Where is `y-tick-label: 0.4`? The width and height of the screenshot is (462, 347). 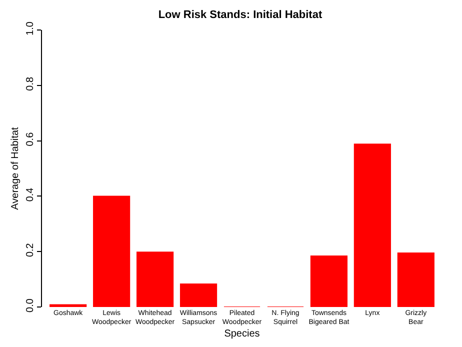
y-tick-label: 0.4 is located at coordinates (30, 194).